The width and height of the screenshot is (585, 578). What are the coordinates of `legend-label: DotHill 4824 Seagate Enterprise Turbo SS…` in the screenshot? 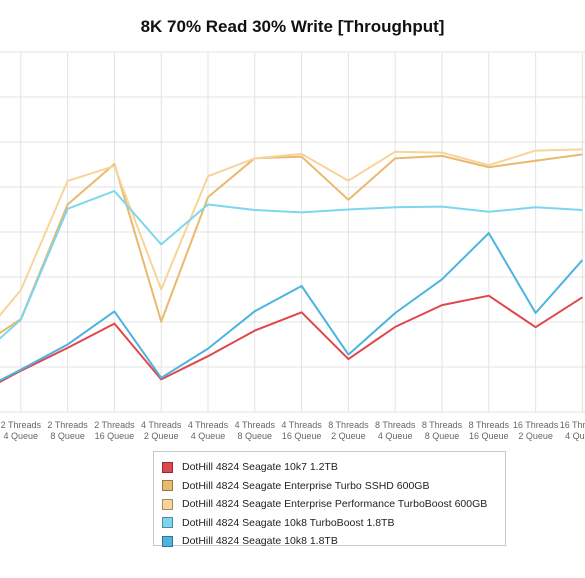 It's located at (306, 485).